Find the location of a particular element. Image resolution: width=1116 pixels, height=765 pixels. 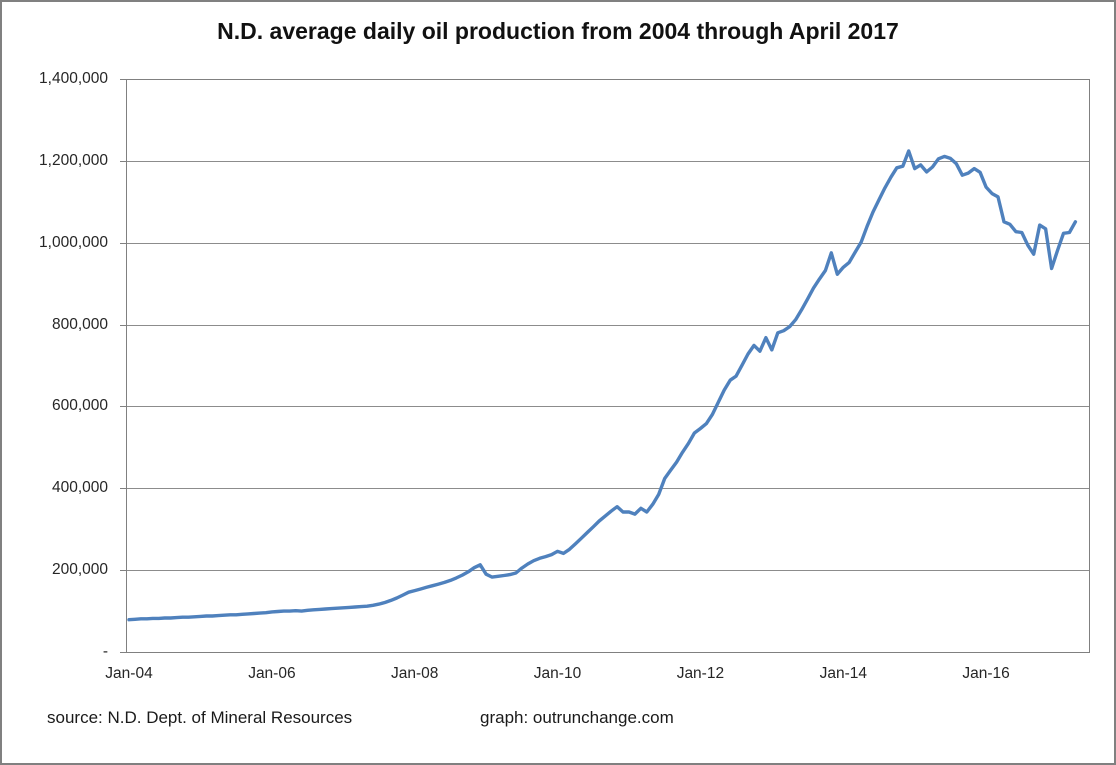

x-axis-label: Jan-12 is located at coordinates (700, 673).